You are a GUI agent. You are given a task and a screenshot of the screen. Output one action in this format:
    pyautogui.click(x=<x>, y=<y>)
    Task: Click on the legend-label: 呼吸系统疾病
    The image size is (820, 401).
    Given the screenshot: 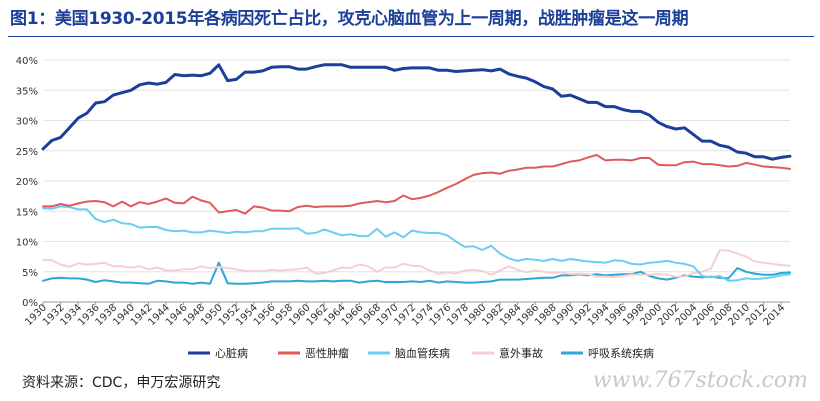 What is the action you would take?
    pyautogui.click(x=621, y=353)
    